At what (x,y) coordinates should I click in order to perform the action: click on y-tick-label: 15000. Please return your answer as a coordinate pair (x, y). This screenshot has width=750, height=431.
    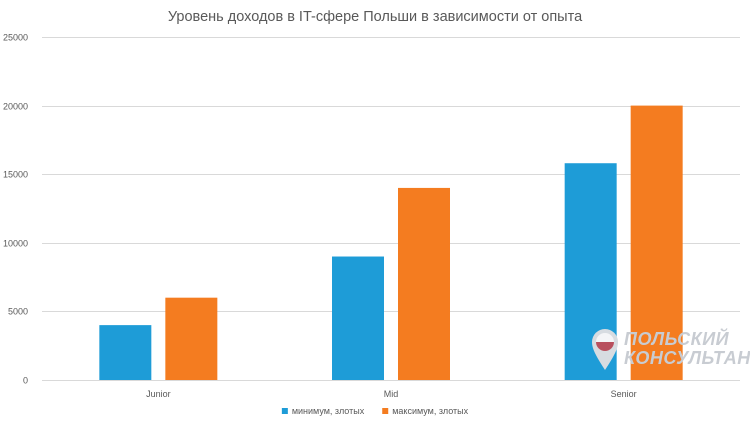
    Looking at the image, I should click on (15, 175).